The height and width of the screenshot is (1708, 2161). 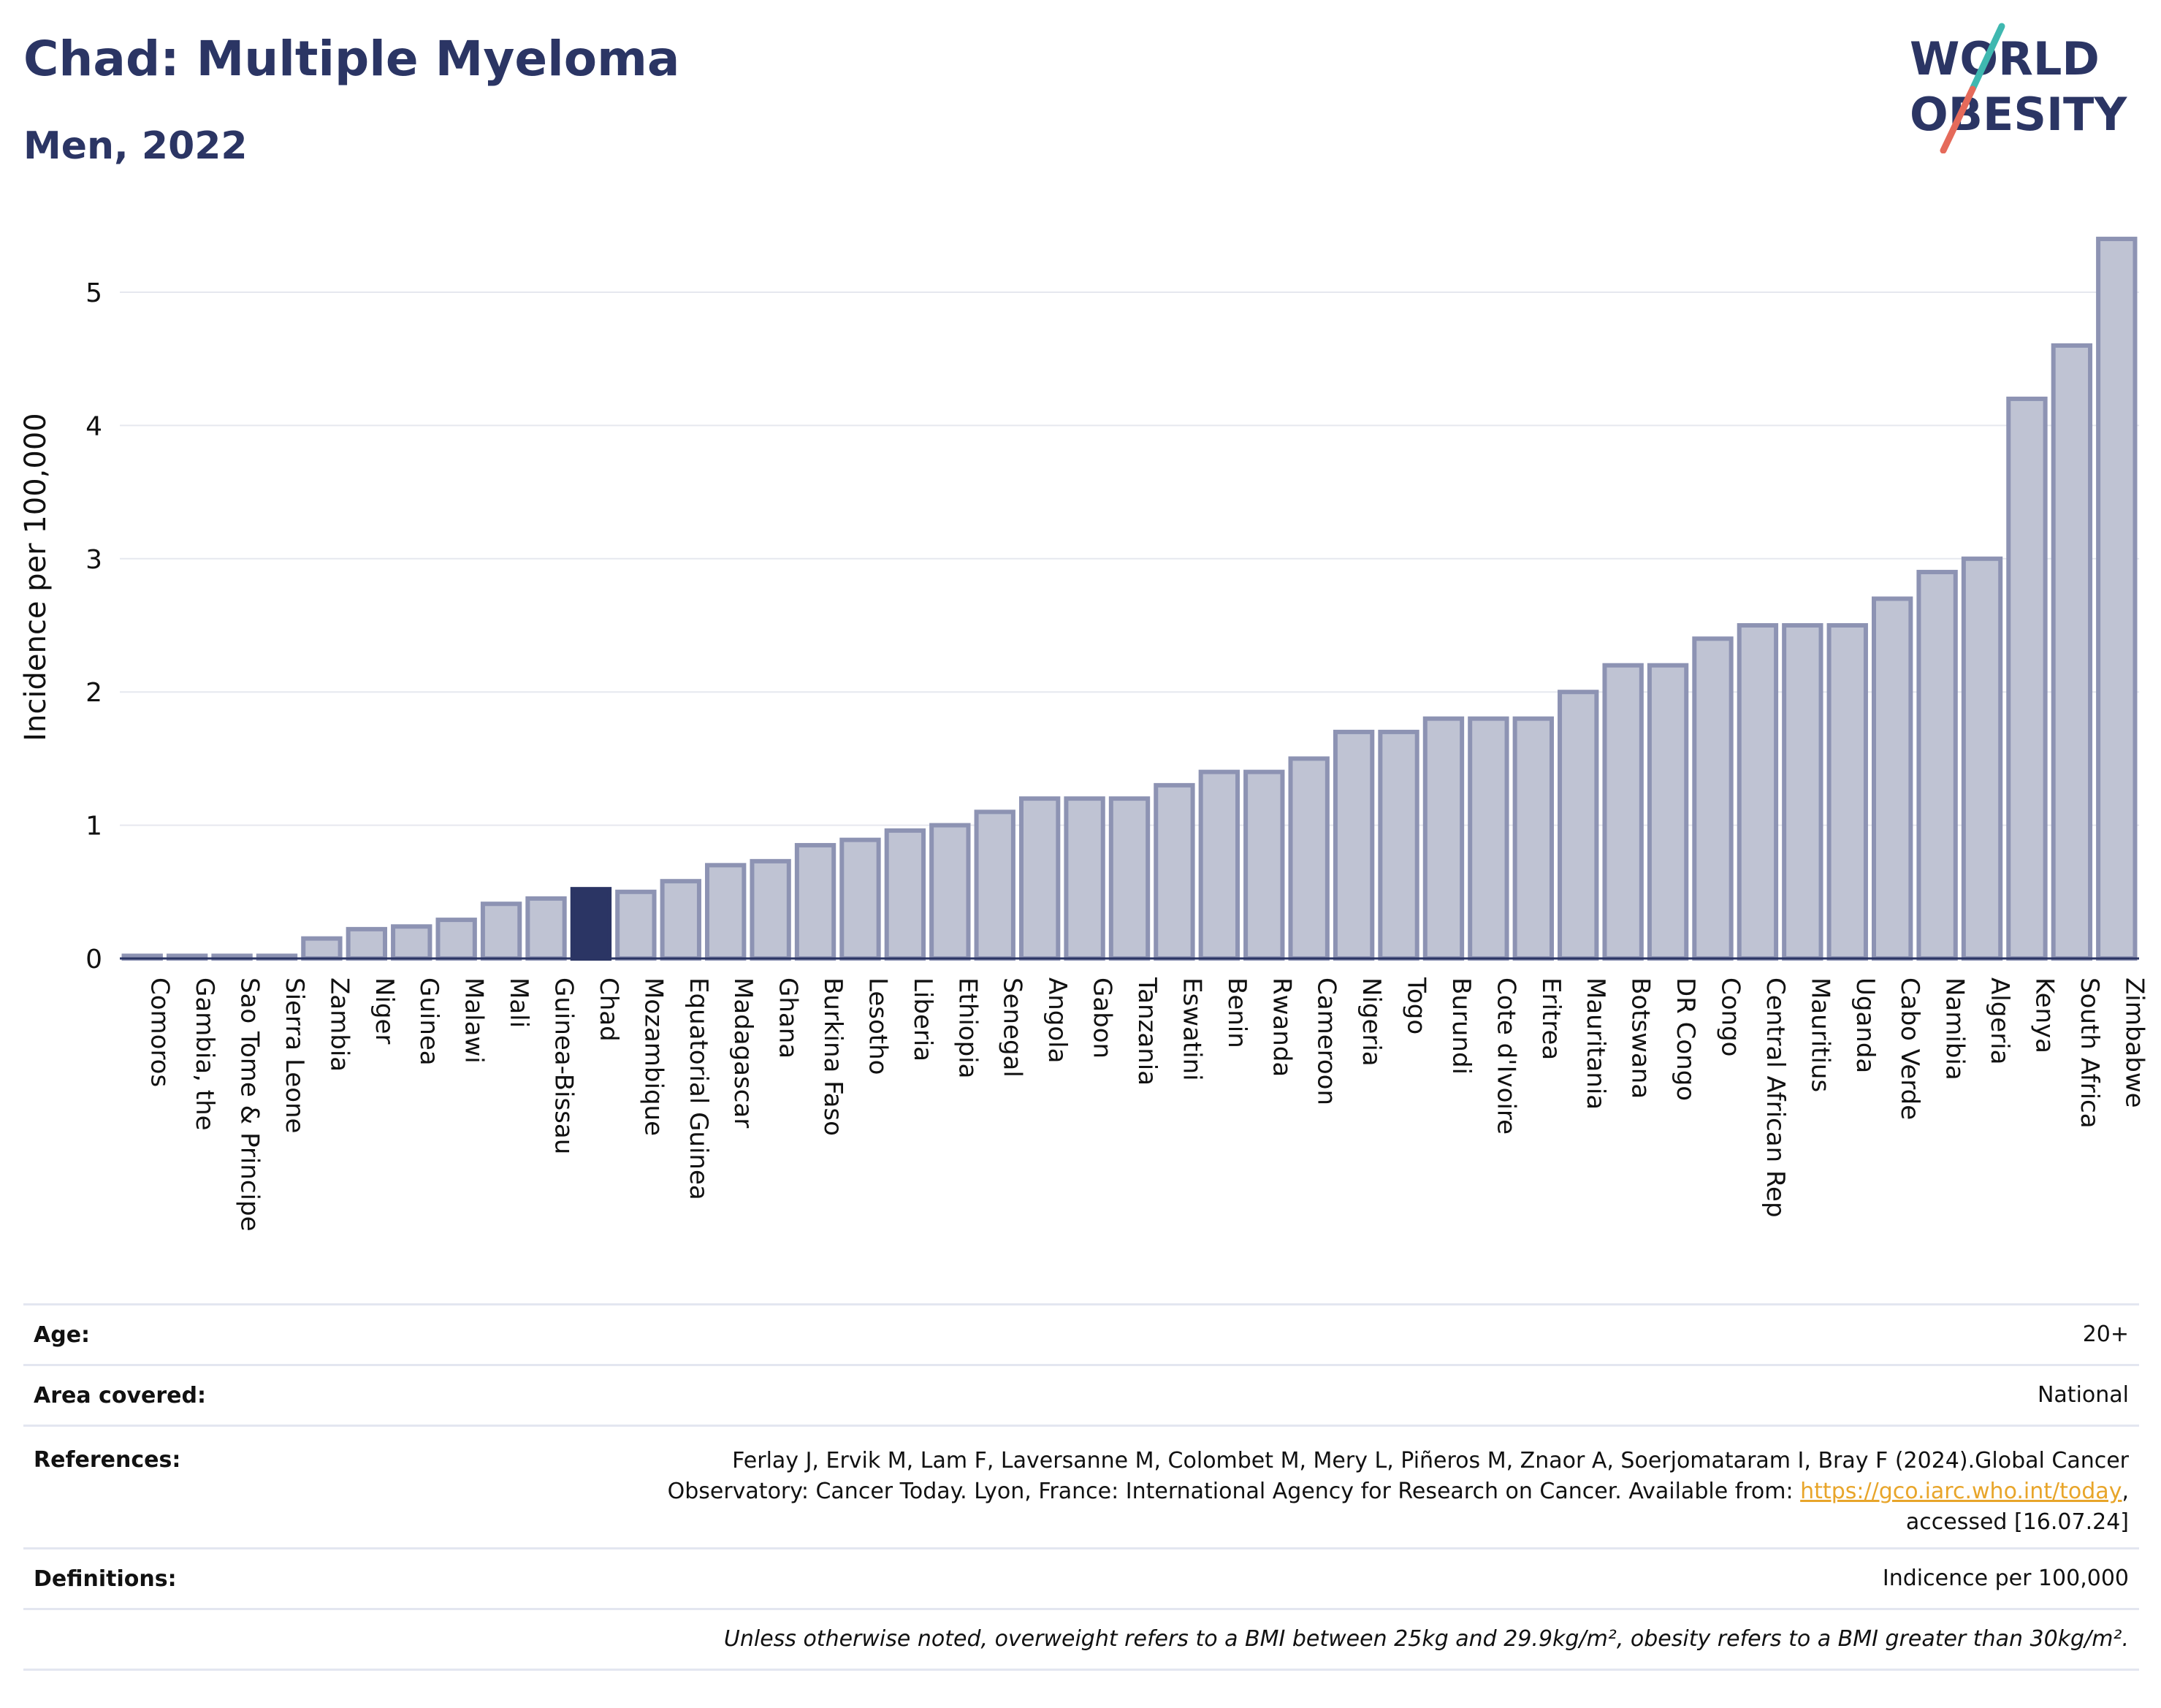 What do you see at coordinates (294, 1055) in the screenshot?
I see `x-tick-label: Sierra Leone` at bounding box center [294, 1055].